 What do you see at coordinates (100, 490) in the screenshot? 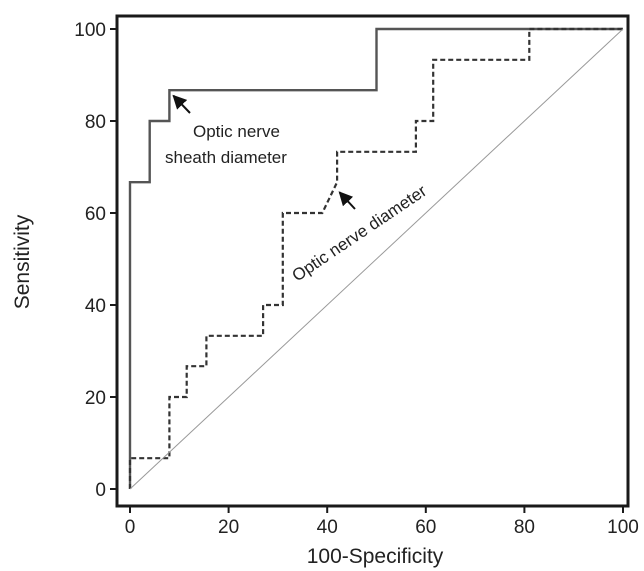
I see `y-tick-label: 0` at bounding box center [100, 490].